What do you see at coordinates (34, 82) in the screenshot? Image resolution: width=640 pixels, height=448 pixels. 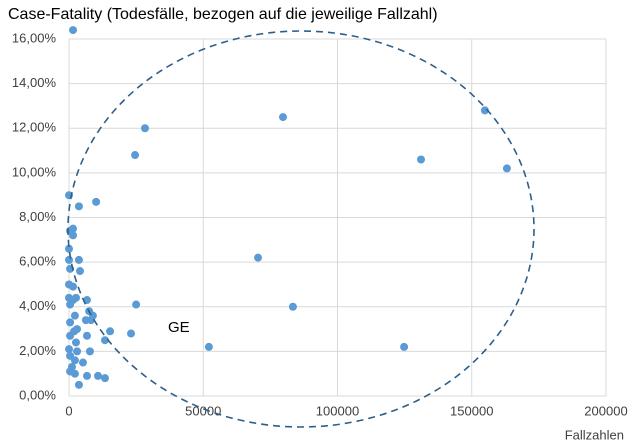 I see `y-tick-label: 14,00%` at bounding box center [34, 82].